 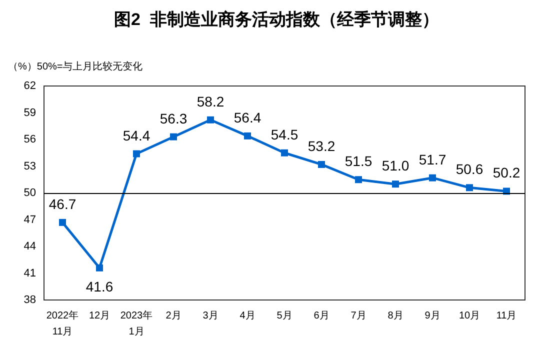 What do you see at coordinates (248, 117) in the screenshot?
I see `text: 56.4` at bounding box center [248, 117].